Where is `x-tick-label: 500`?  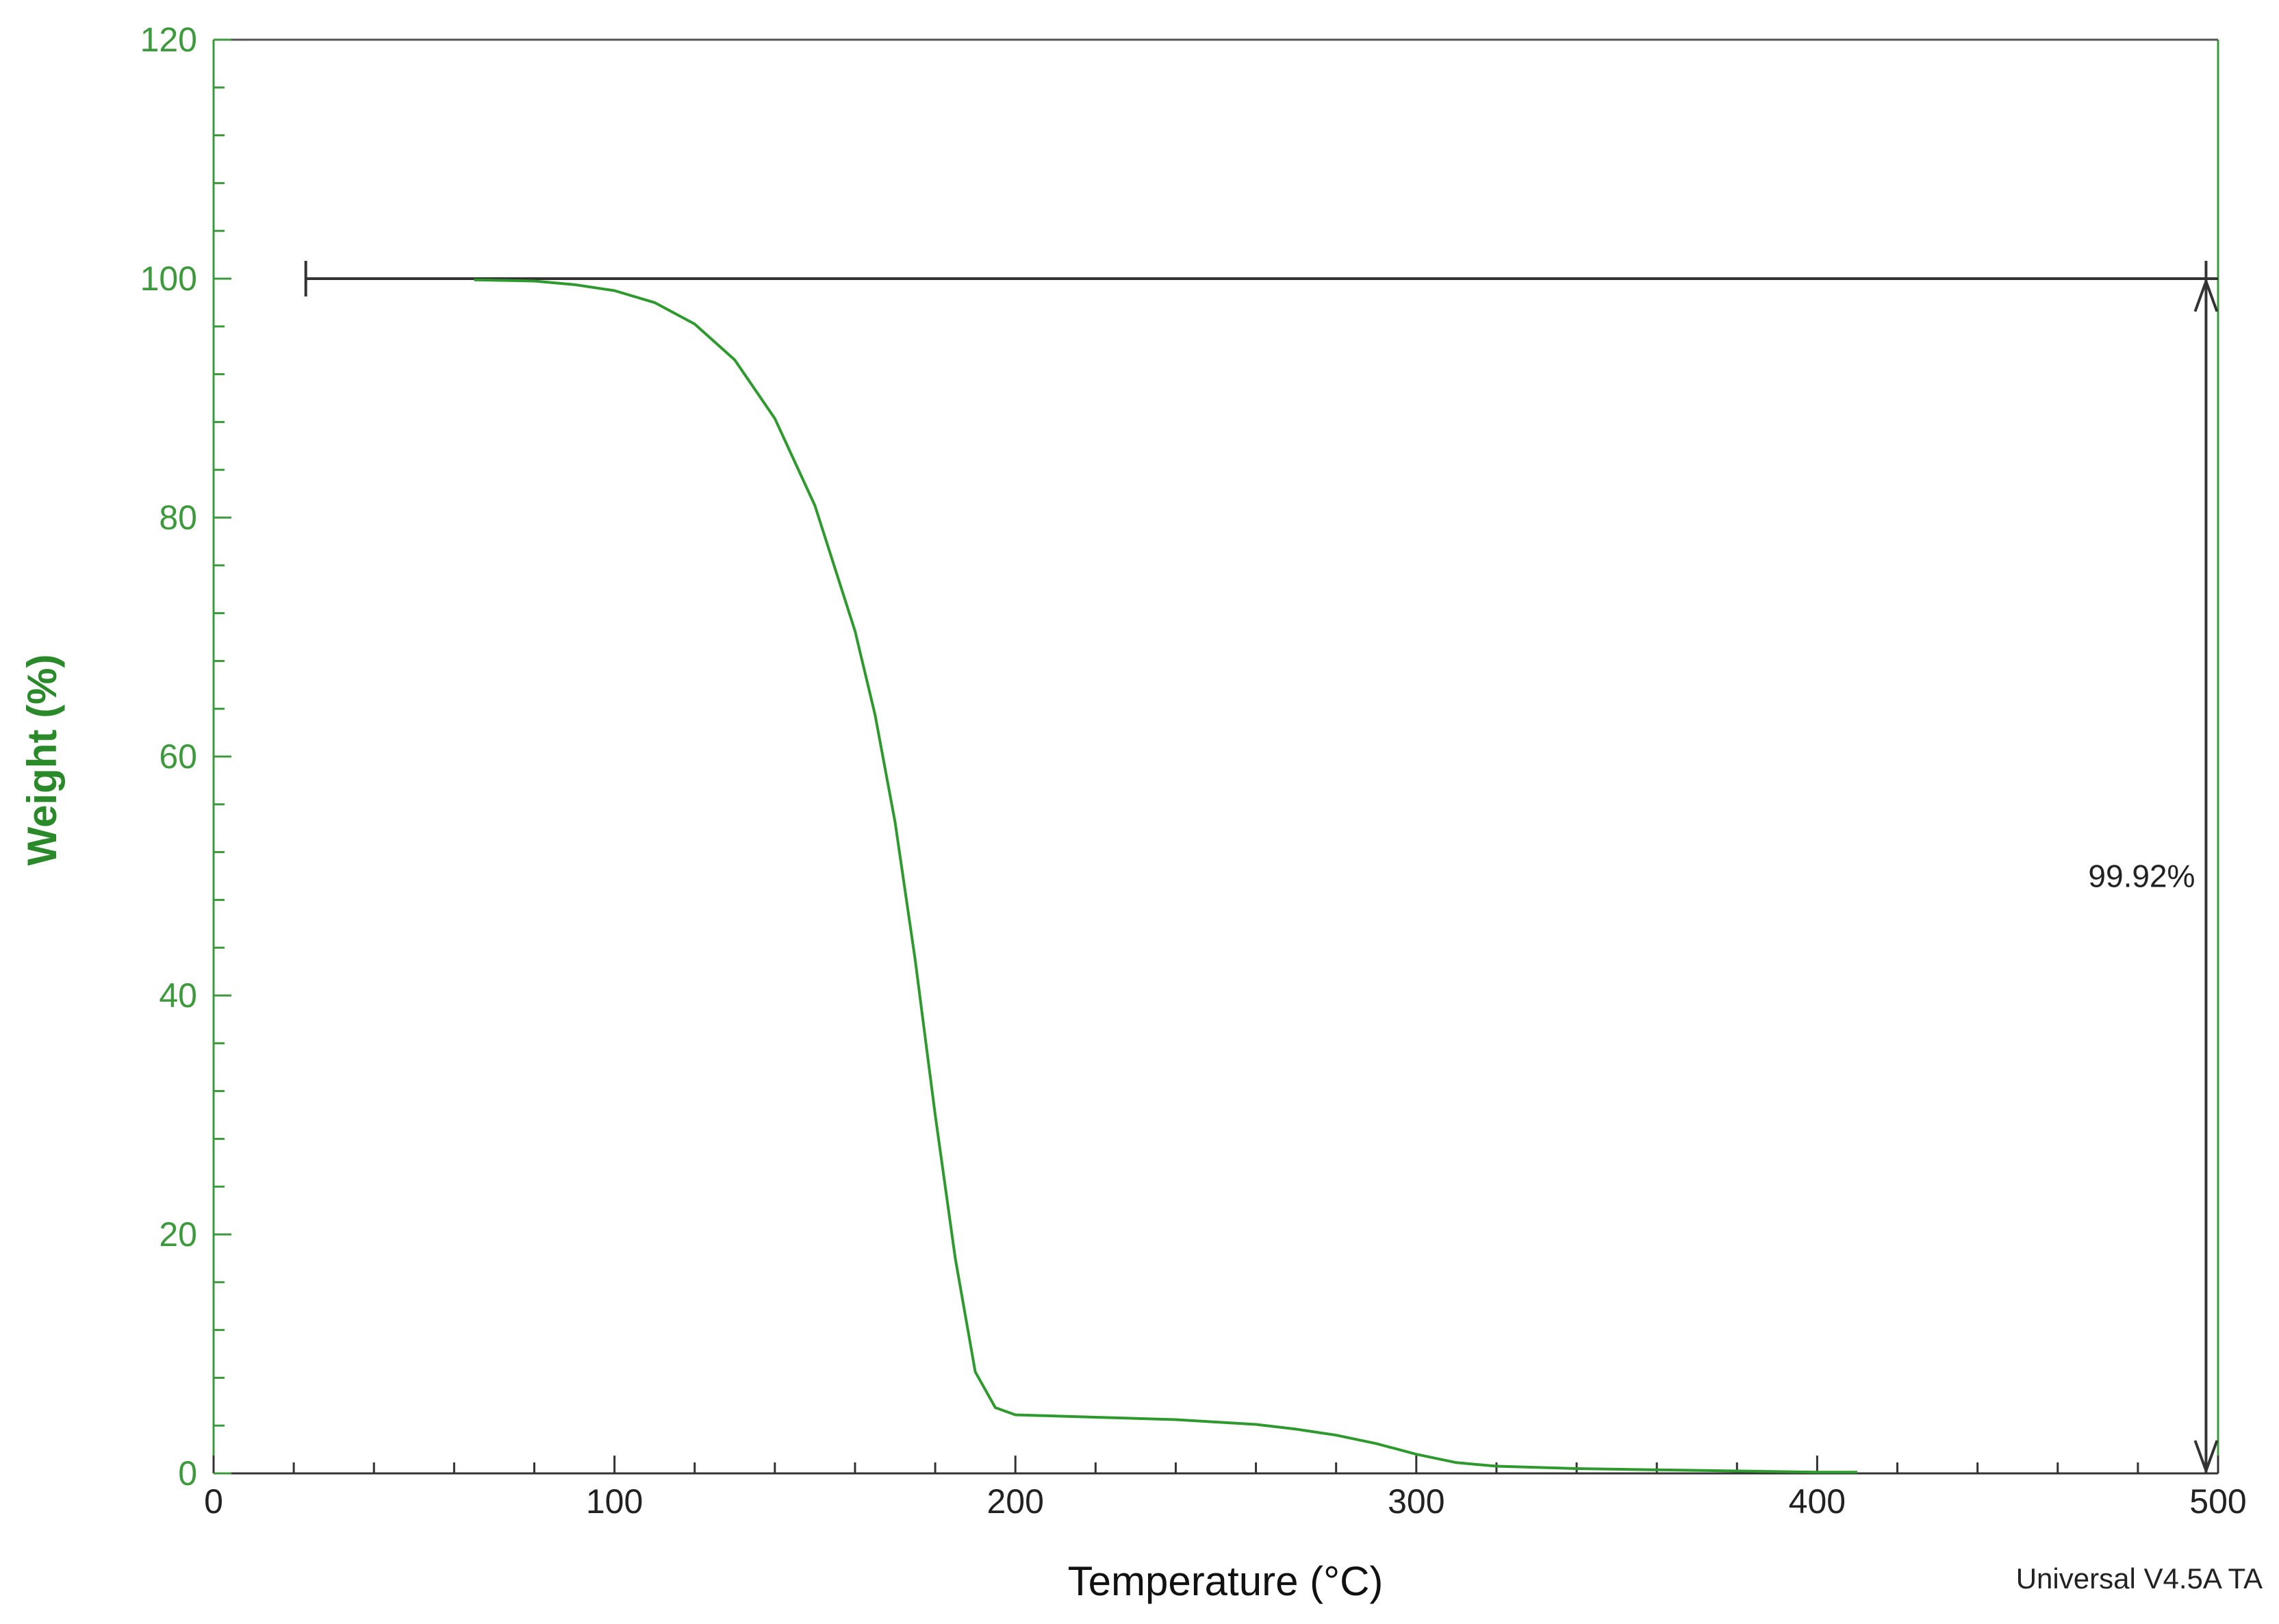 x-tick-label: 500 is located at coordinates (2217, 1501).